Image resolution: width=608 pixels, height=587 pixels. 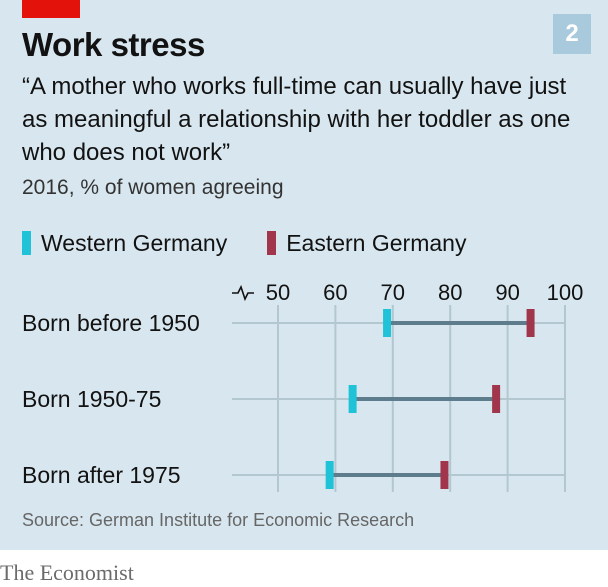 I want to click on legend-item-eastern: Eastern Germany, so click(x=366, y=243).